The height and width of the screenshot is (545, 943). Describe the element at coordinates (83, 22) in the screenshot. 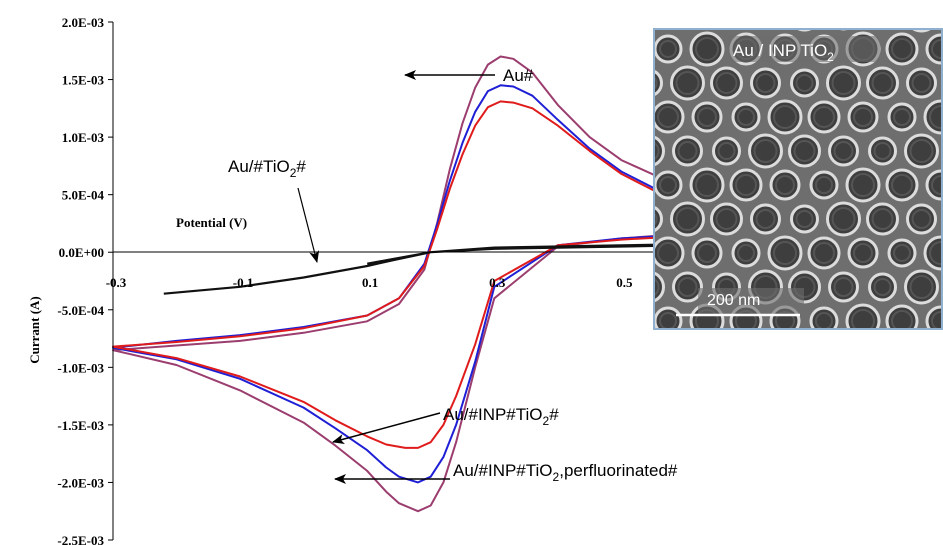

I see `y-tick-label: 2.0E-03` at that location.